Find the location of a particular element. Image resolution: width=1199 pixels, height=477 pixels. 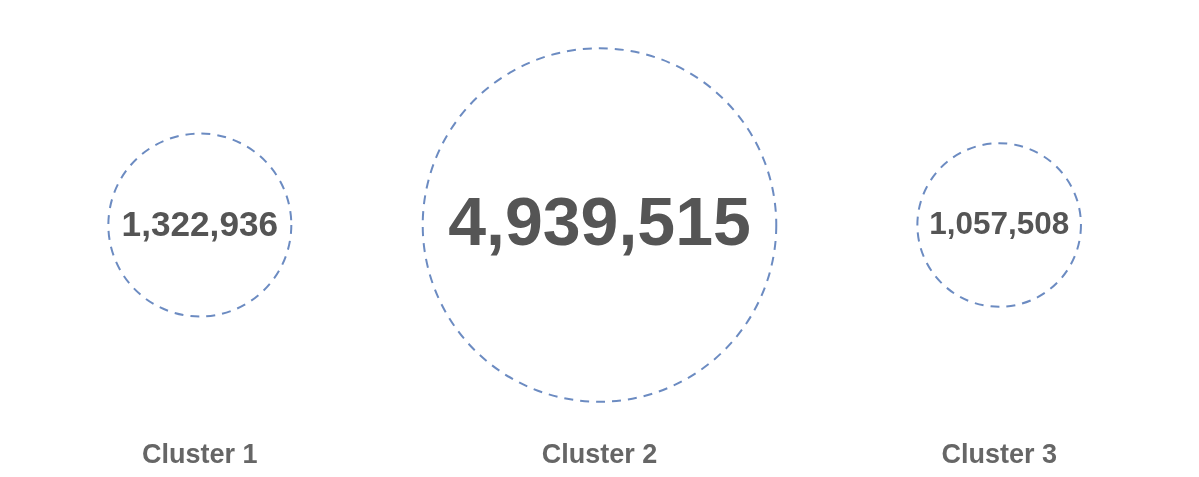

category-label: Cluster 2 is located at coordinates (599, 454).